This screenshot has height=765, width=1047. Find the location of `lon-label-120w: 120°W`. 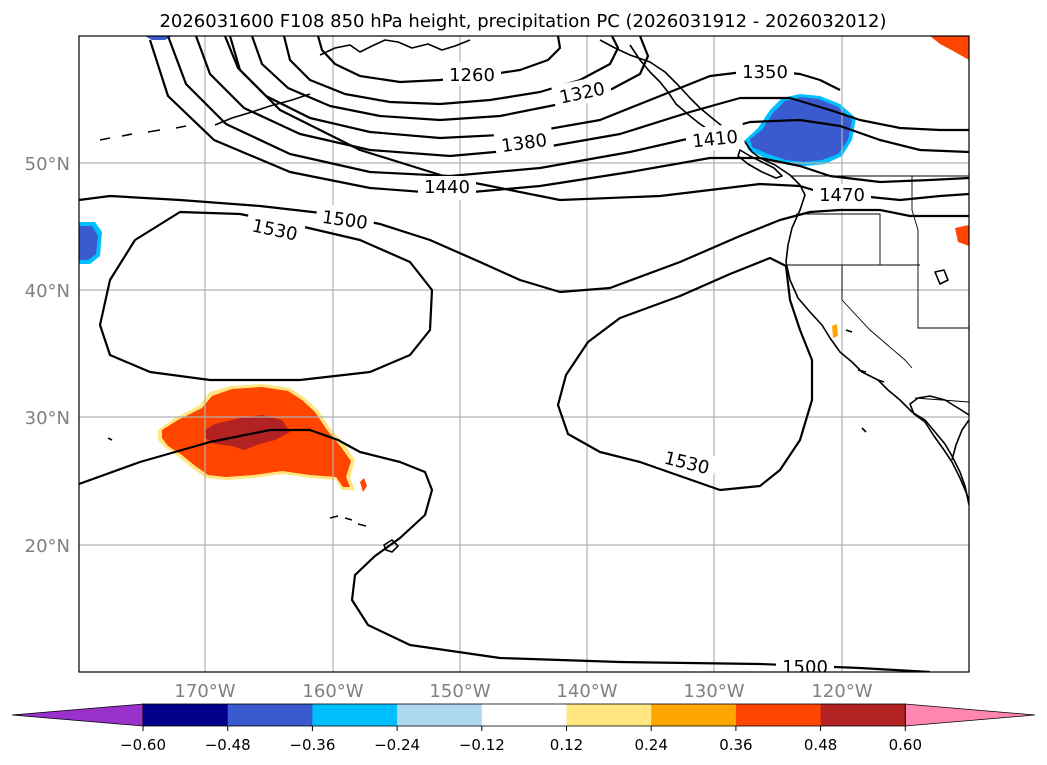

lon-label-120w: 120°W is located at coordinates (841, 691).